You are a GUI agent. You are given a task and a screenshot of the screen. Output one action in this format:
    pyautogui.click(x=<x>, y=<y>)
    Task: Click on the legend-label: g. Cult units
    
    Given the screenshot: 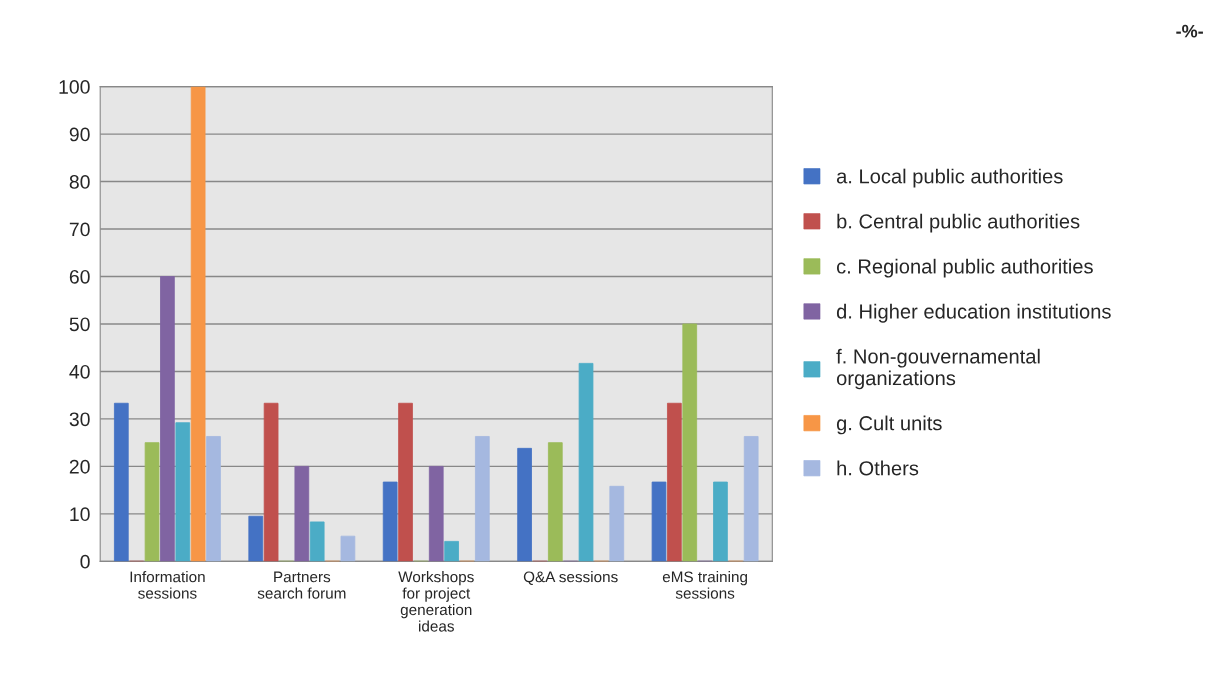 What is the action you would take?
    pyautogui.click(x=889, y=425)
    